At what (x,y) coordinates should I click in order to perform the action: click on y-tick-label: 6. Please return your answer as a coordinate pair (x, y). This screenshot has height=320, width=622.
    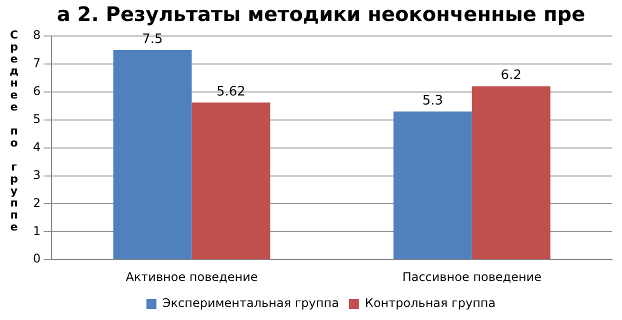
    Looking at the image, I should click on (36, 91).